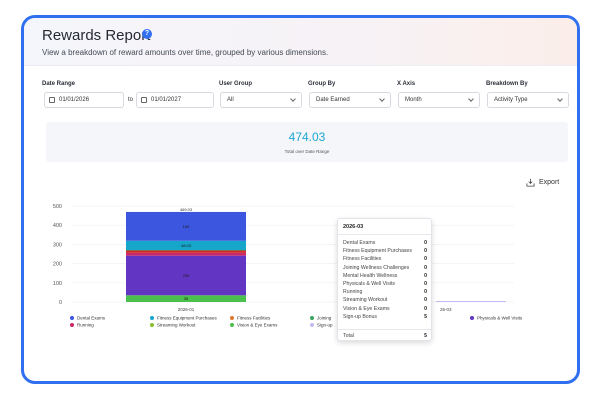 This screenshot has width=600, height=400. What do you see at coordinates (250, 317) in the screenshot?
I see `legend-item: Fitness Facilities` at bounding box center [250, 317].